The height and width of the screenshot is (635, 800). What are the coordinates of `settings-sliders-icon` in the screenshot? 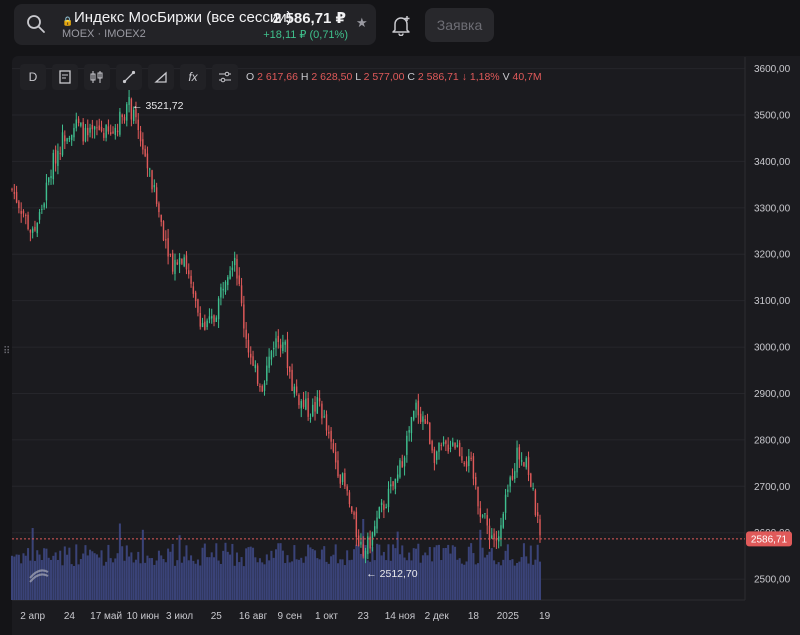 It's located at (225, 77).